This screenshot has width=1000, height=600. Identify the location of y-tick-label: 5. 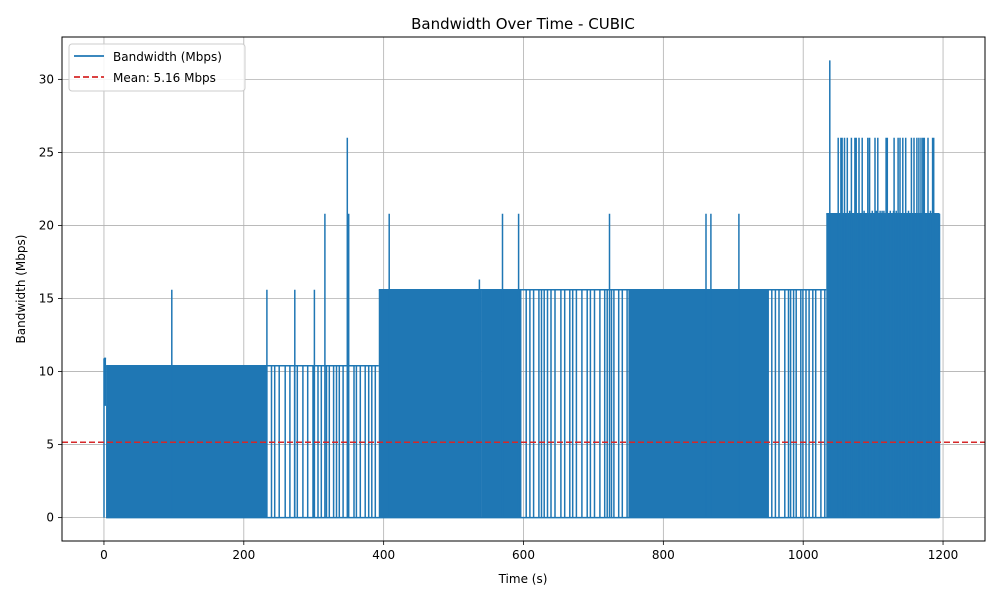
(50, 445).